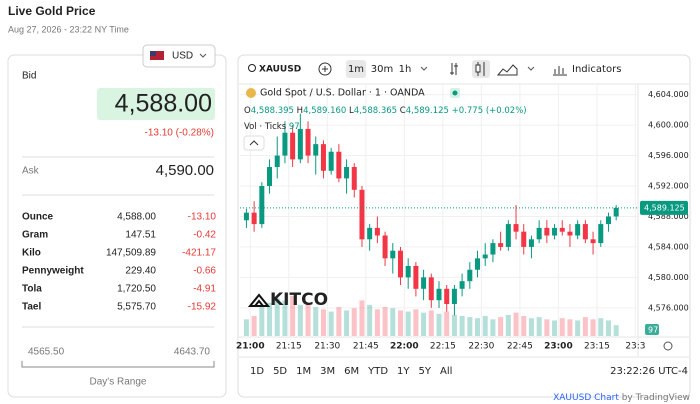 This screenshot has height=404, width=700. Describe the element at coordinates (520, 347) in the screenshot. I see `x-tick-label: 22:45` at that location.